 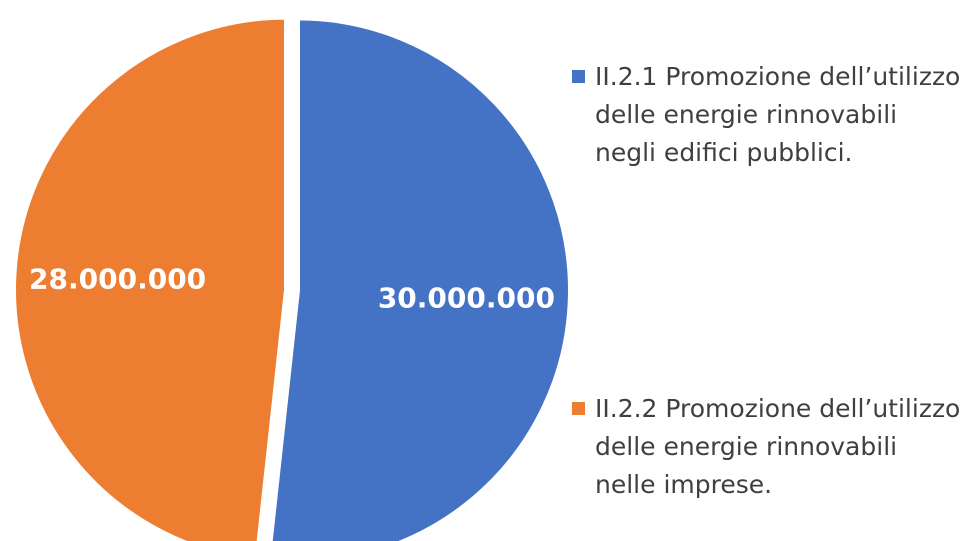 I want to click on pie-label-businesses: 28.000.000, so click(x=117, y=279).